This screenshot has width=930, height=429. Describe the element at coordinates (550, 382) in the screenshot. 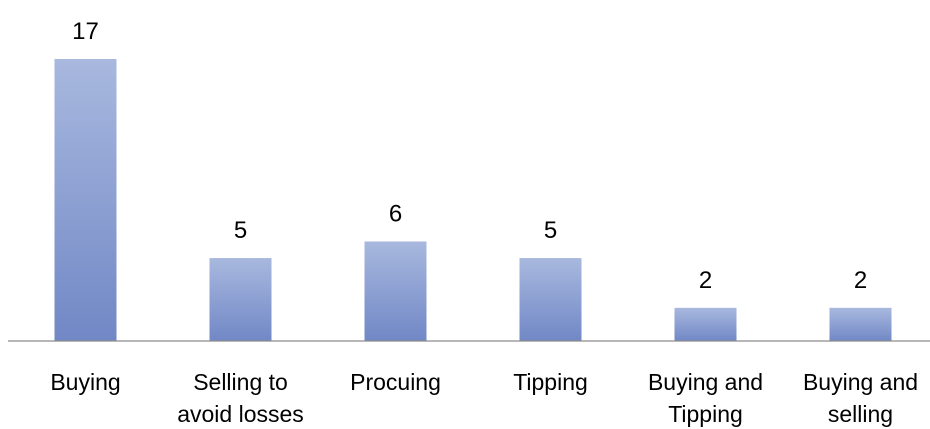

I see `category-label-3: Tipping` at that location.